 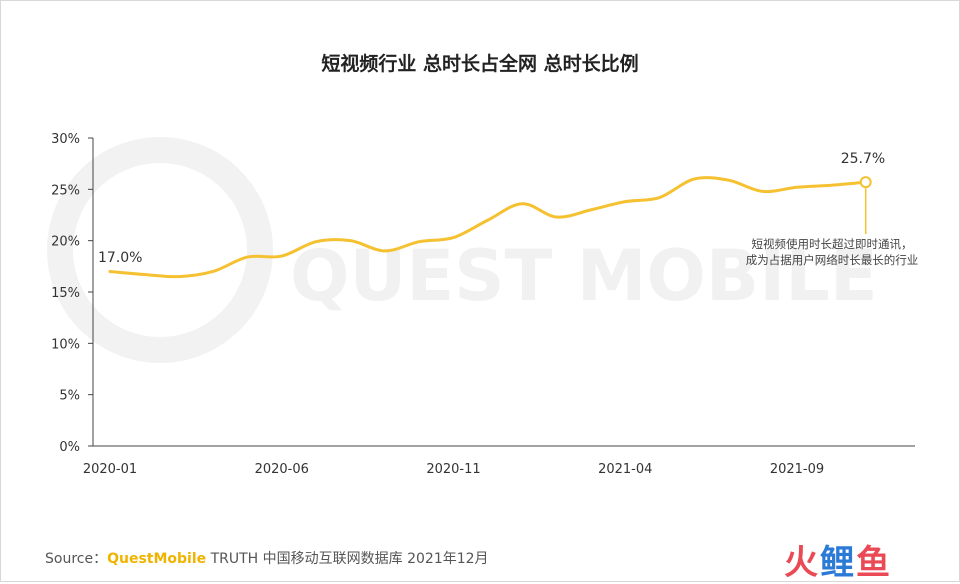 I want to click on site-logo: 火鲤鱼, so click(x=838, y=559).